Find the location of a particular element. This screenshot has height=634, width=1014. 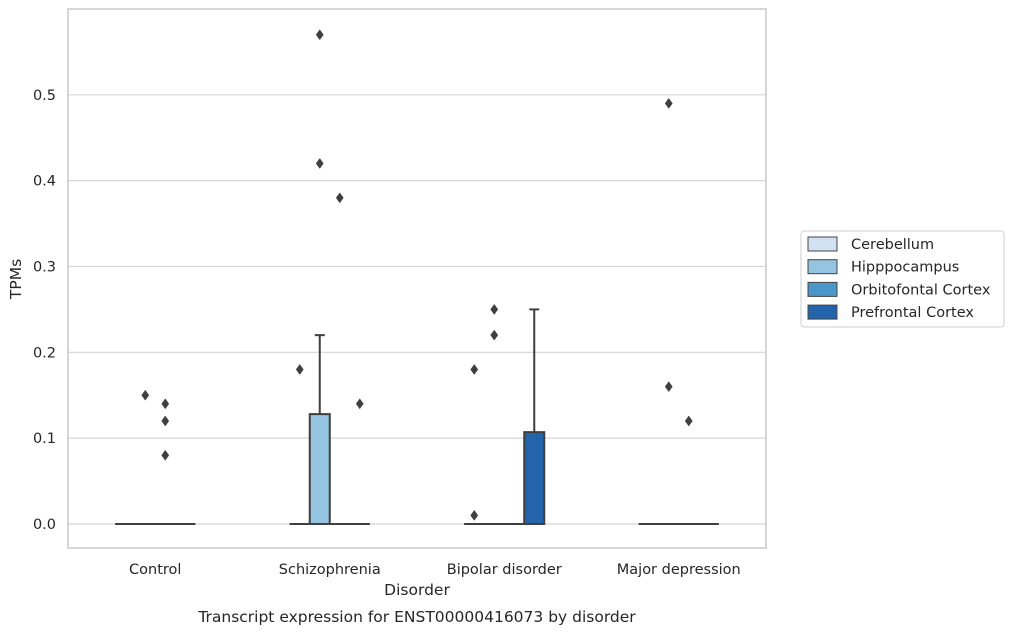

y-axis-label: TPMs is located at coordinates (16, 279).